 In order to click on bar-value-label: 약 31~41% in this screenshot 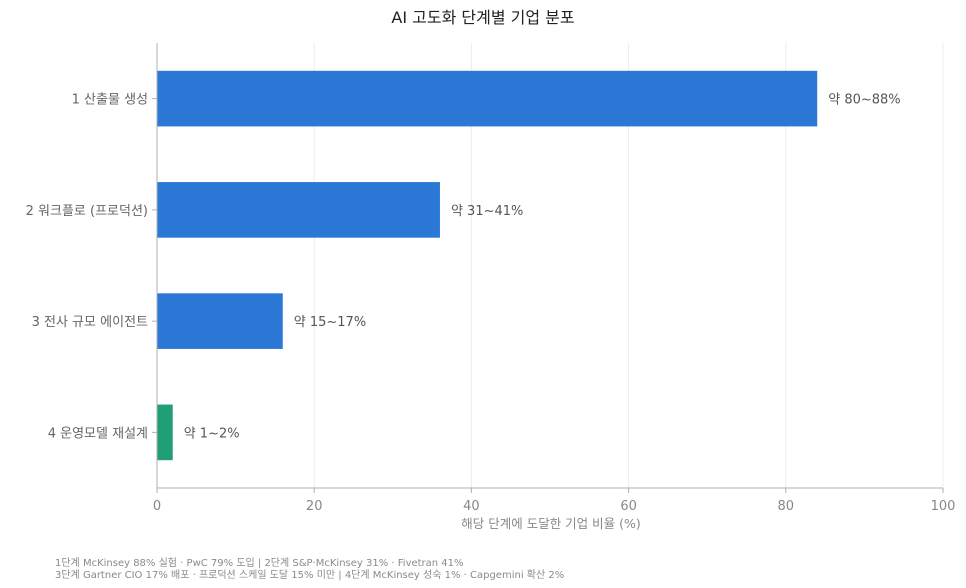, I will do `click(487, 211)`.